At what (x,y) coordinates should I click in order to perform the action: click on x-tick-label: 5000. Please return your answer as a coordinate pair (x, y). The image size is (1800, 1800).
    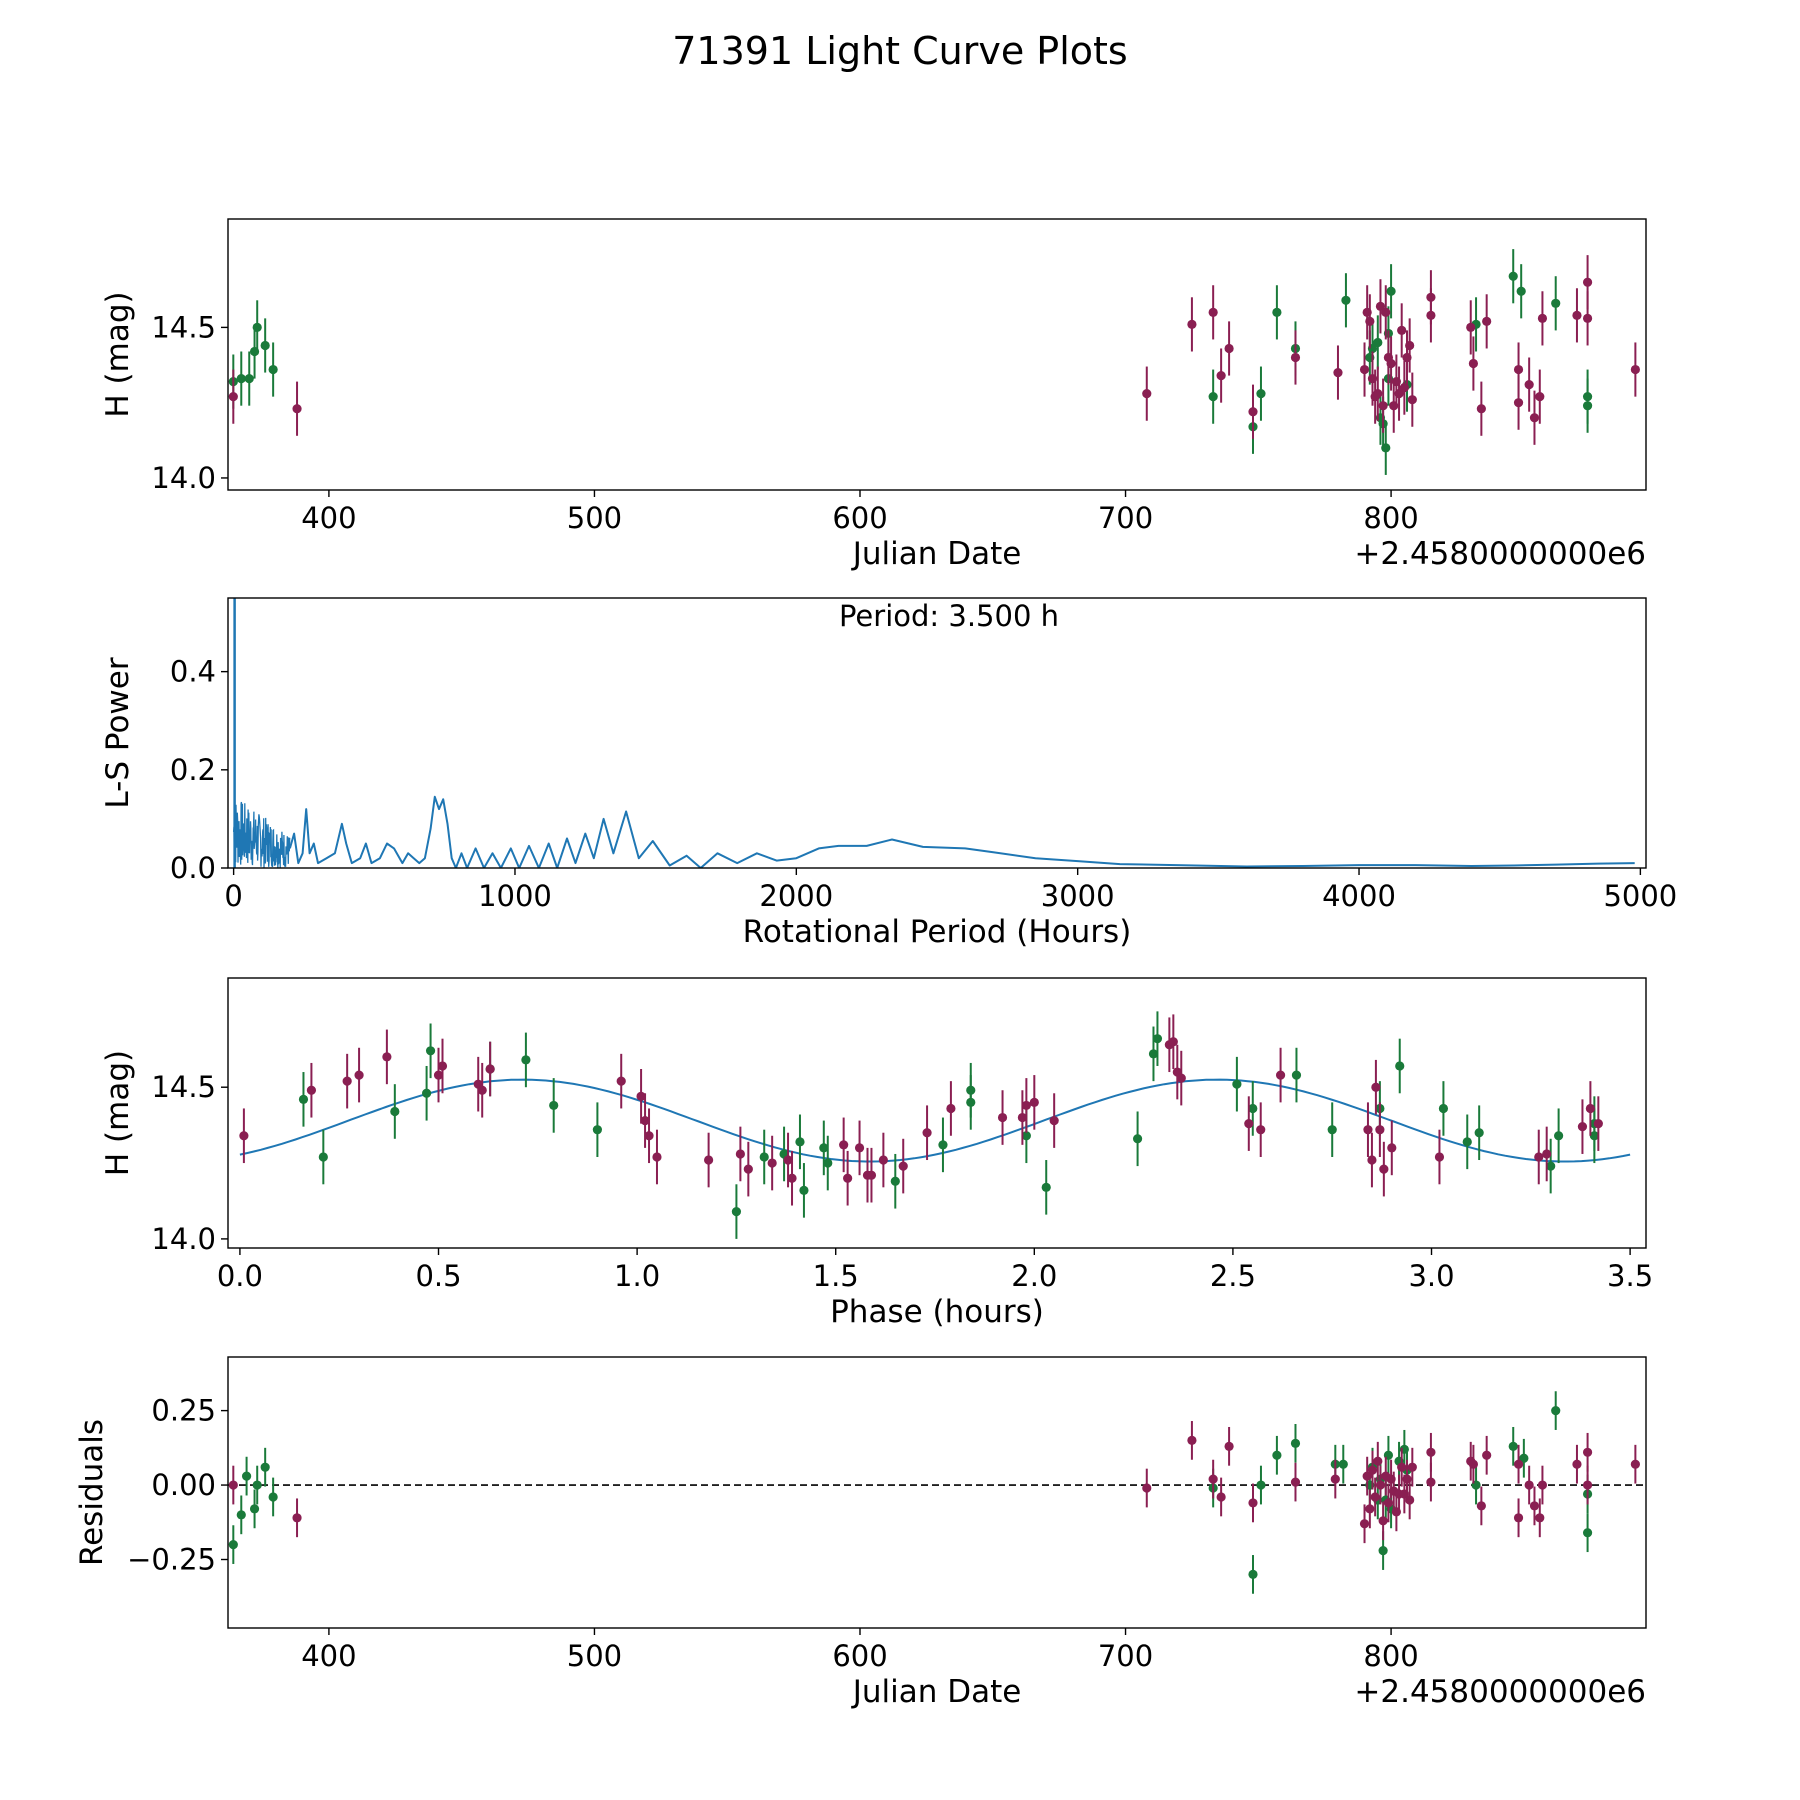
    Looking at the image, I should click on (1640, 896).